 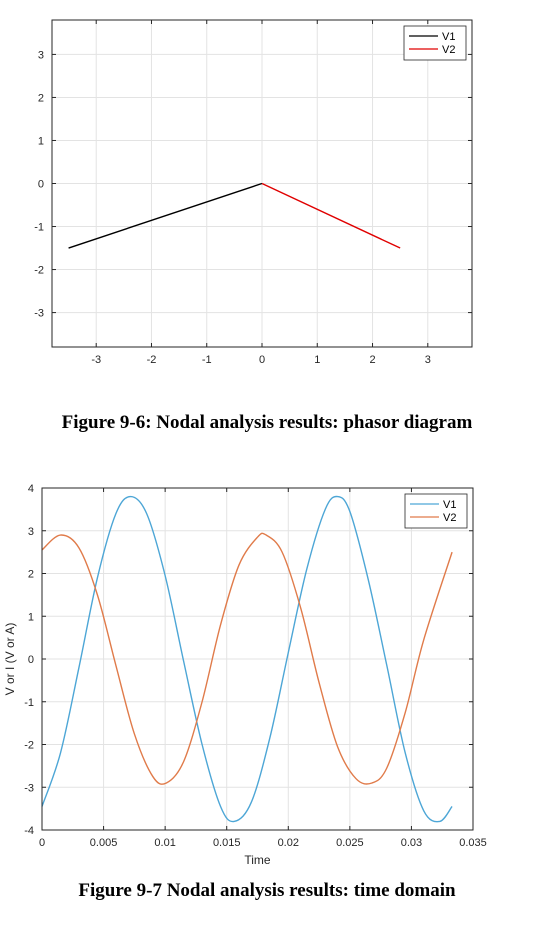 I want to click on y-tick-label: -4, so click(x=29, y=831).